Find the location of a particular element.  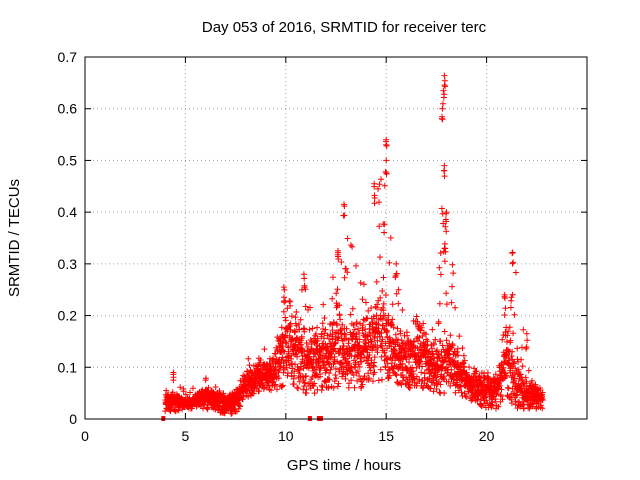

x-tick-label: 20 is located at coordinates (487, 436).